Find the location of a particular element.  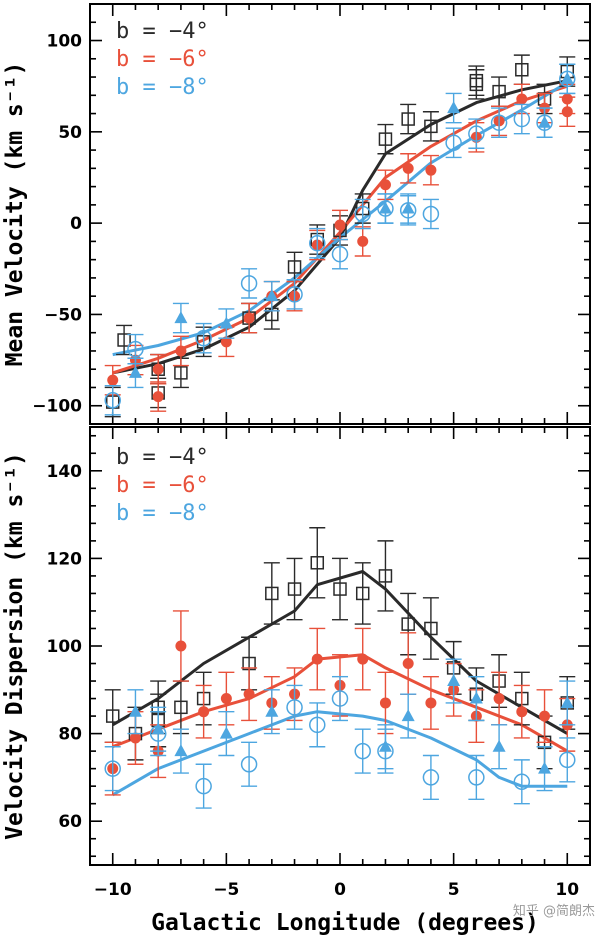

y-tick-label: 60 is located at coordinates (70, 822).